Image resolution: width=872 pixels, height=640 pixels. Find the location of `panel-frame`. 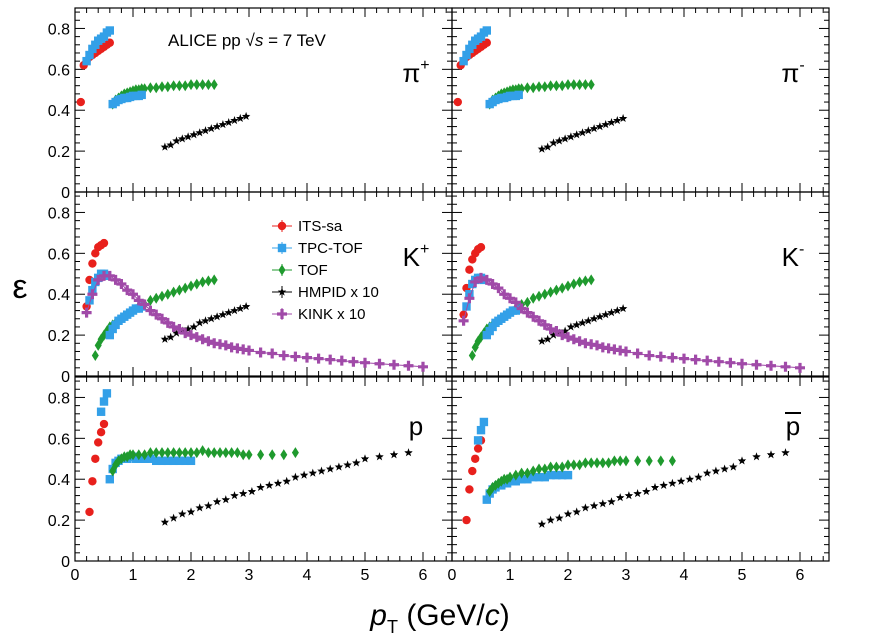

panel-frame is located at coordinates (263, 469).